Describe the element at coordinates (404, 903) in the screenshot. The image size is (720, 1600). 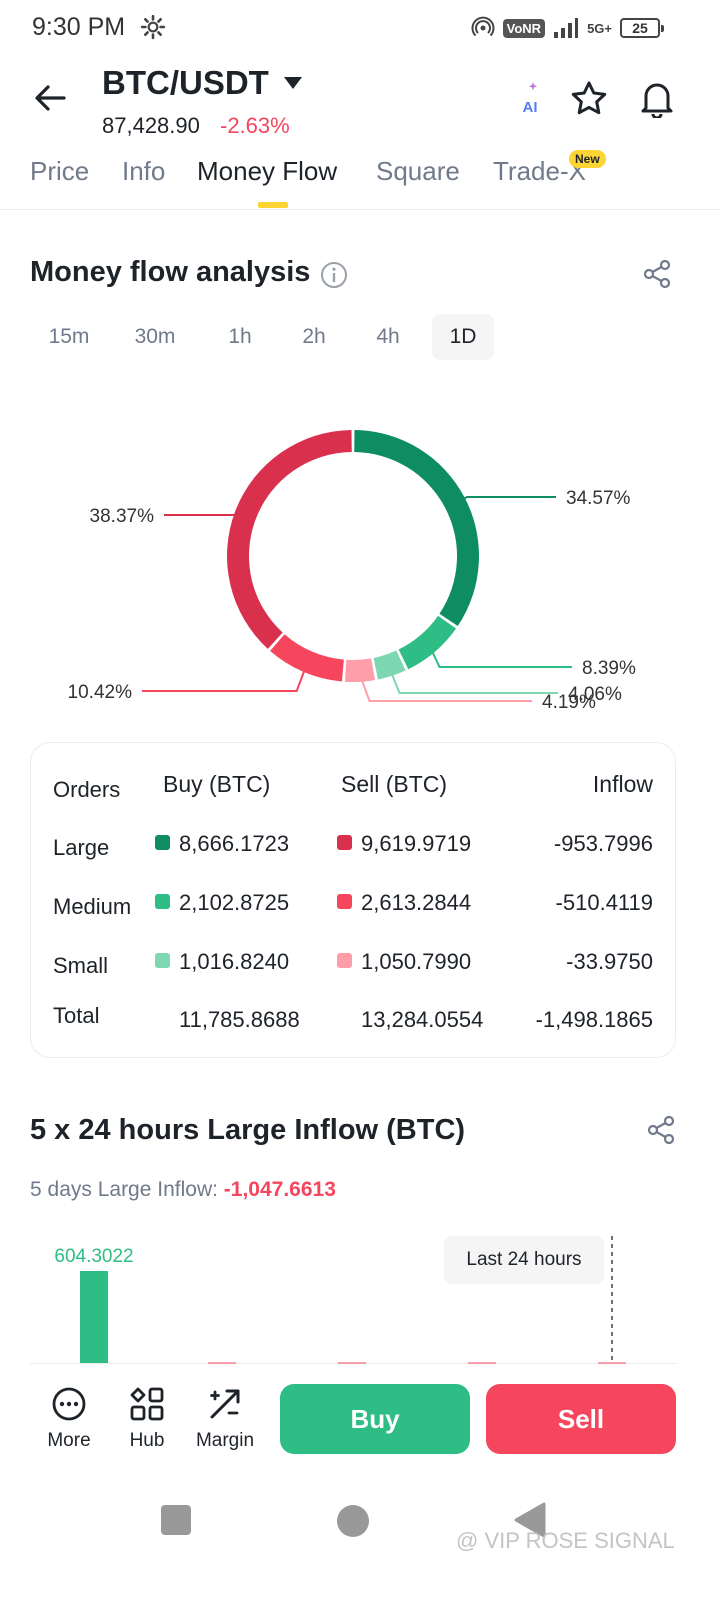
I see `row-medium-sell: 2,613.2844` at that location.